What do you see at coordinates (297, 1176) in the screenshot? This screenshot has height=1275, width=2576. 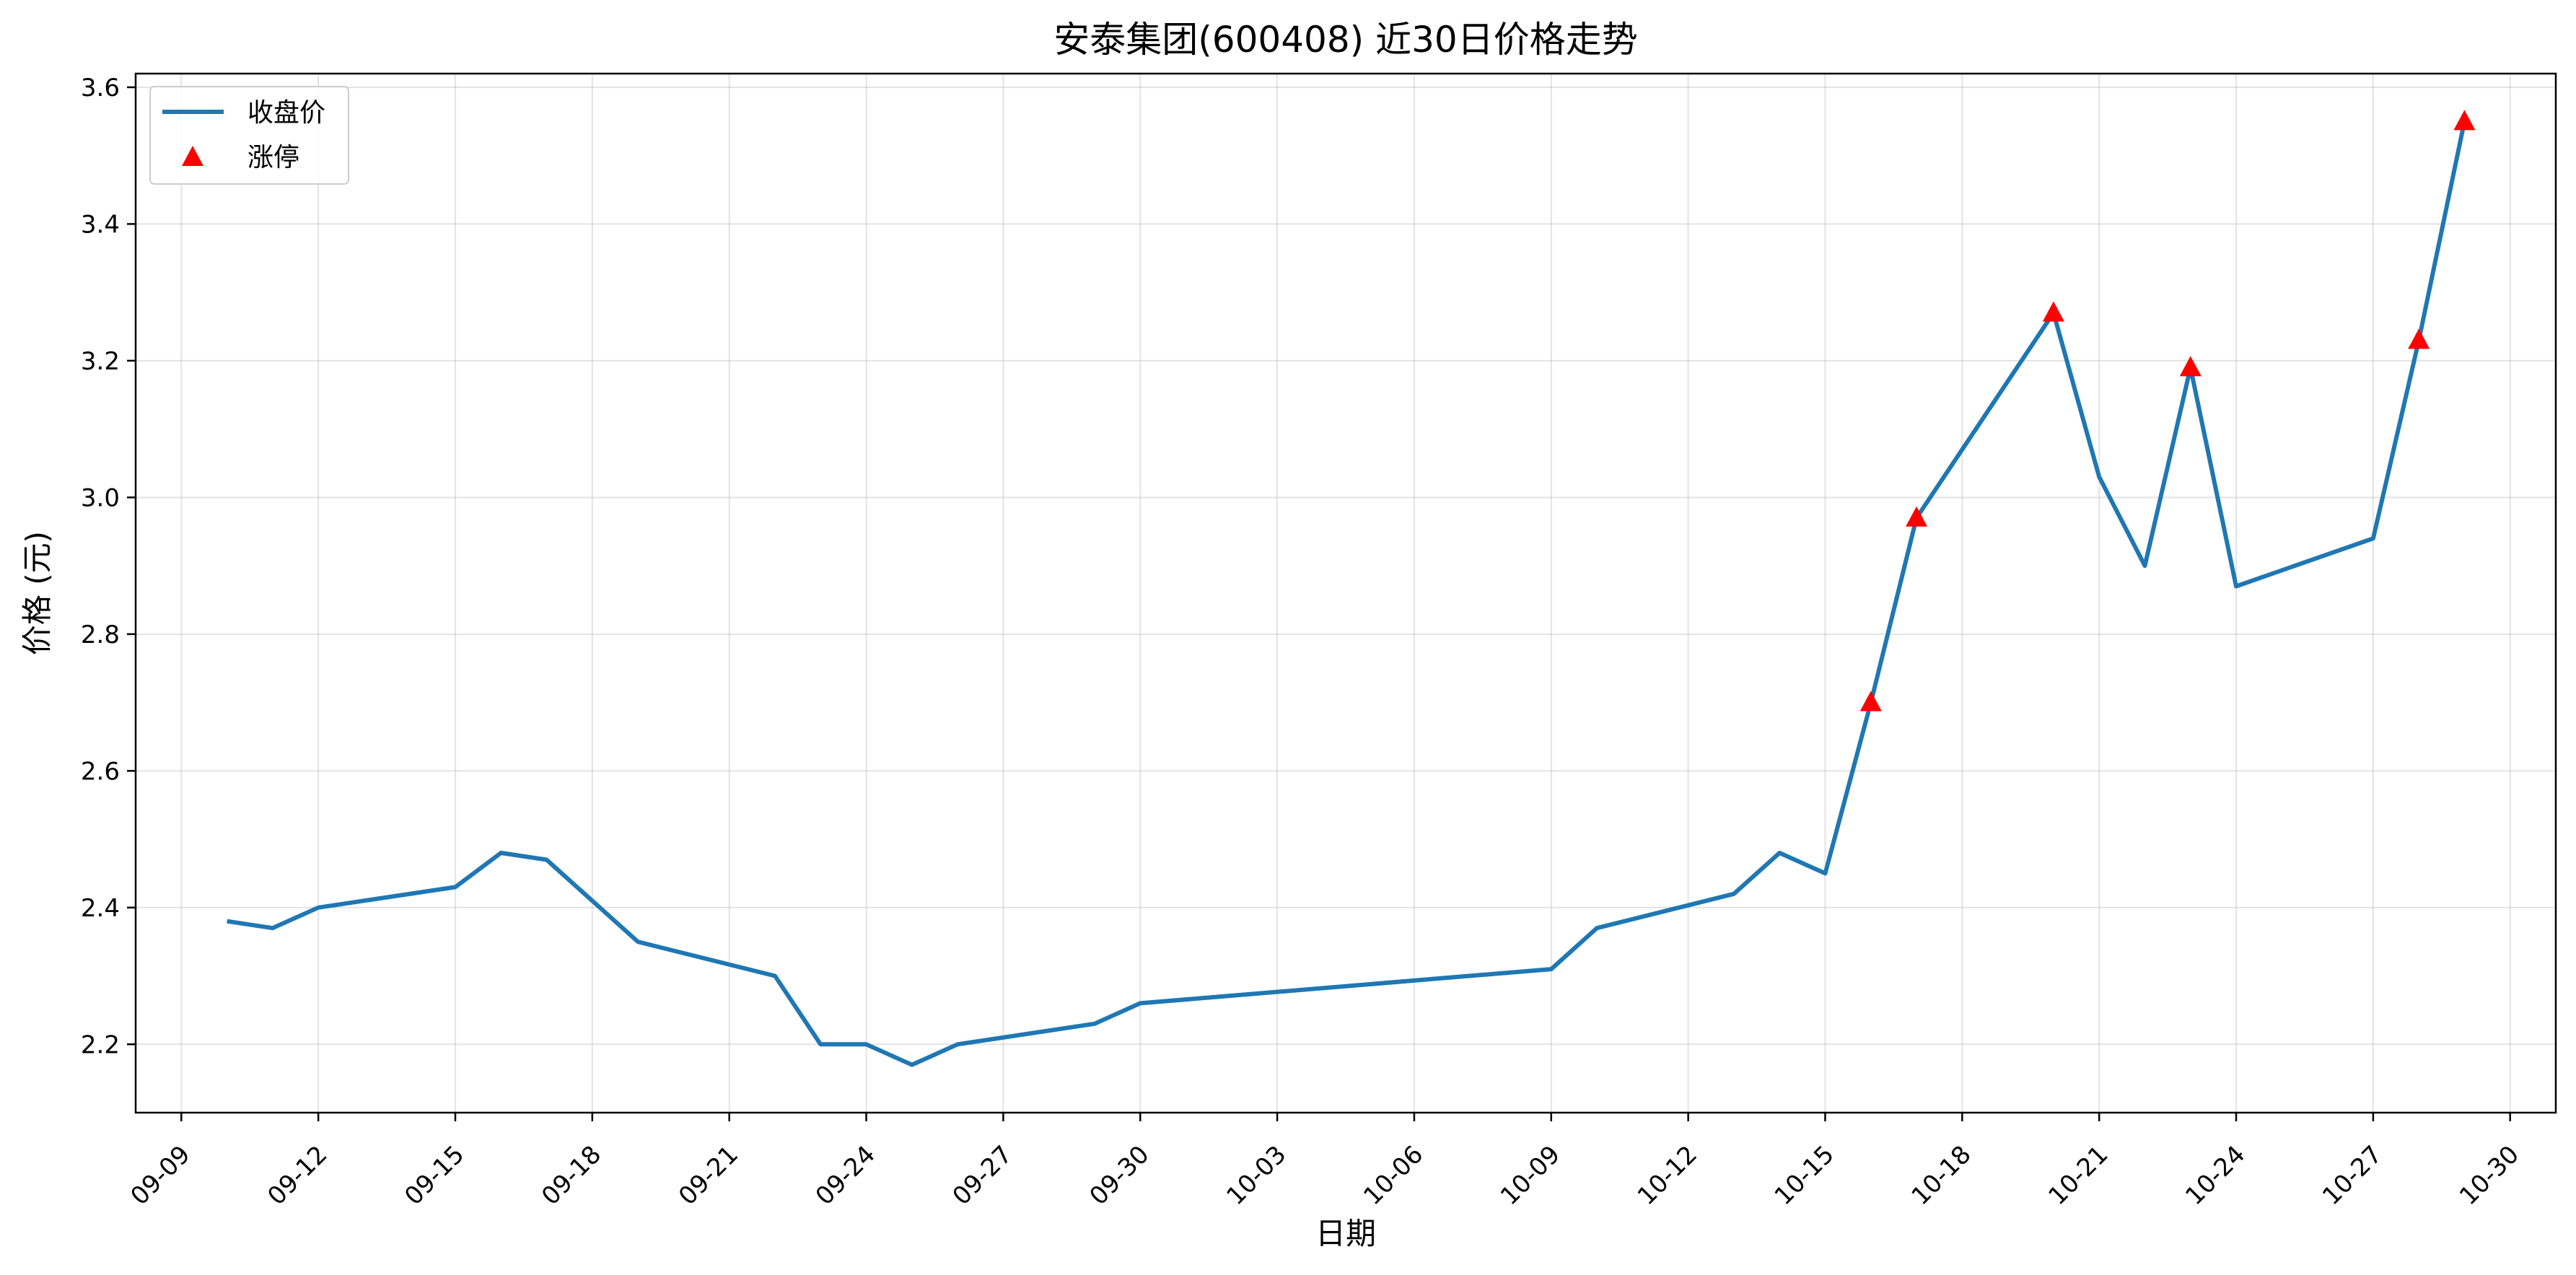 I see `x-tick-label: 09-12` at bounding box center [297, 1176].